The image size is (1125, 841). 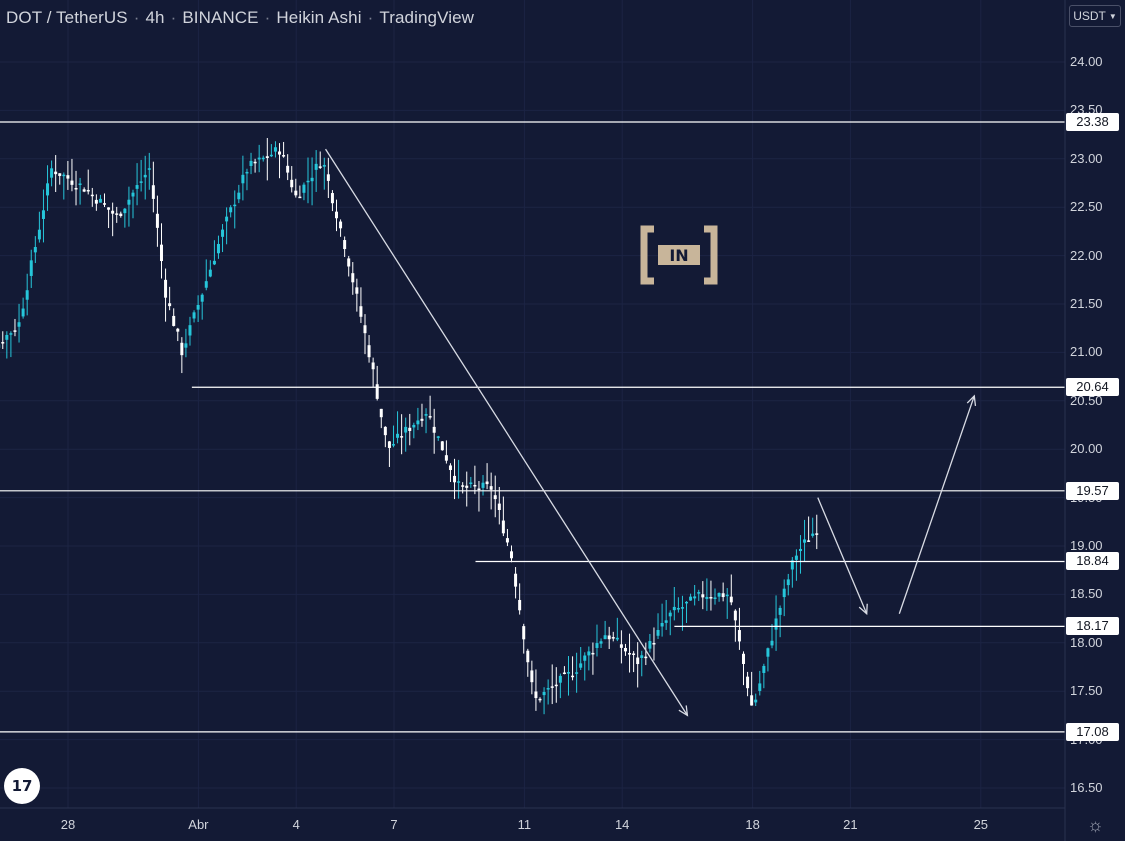 I want to click on time-tick-label: 11, so click(x=524, y=824).